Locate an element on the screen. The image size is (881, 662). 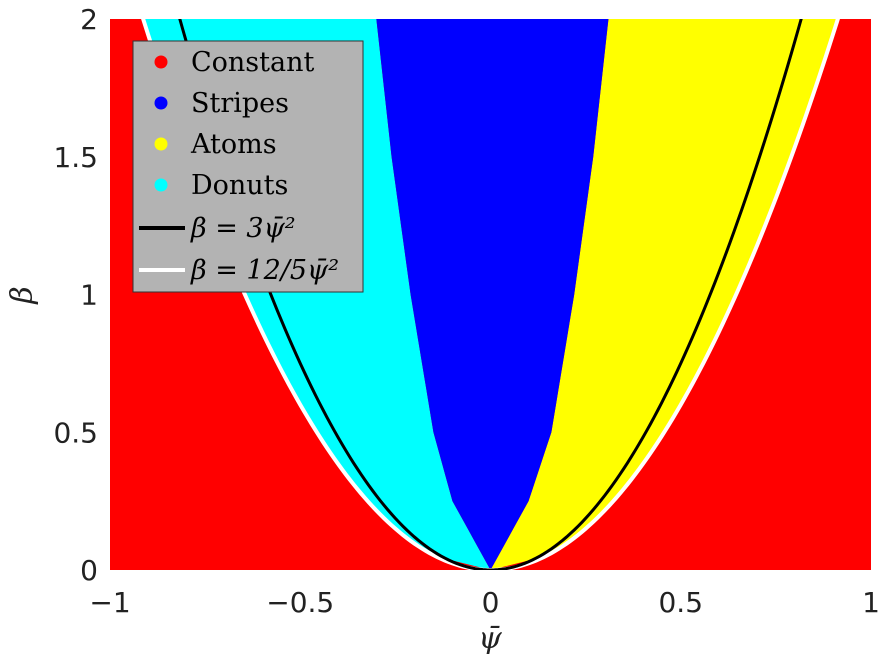
legend-label: Donuts is located at coordinates (239, 185).